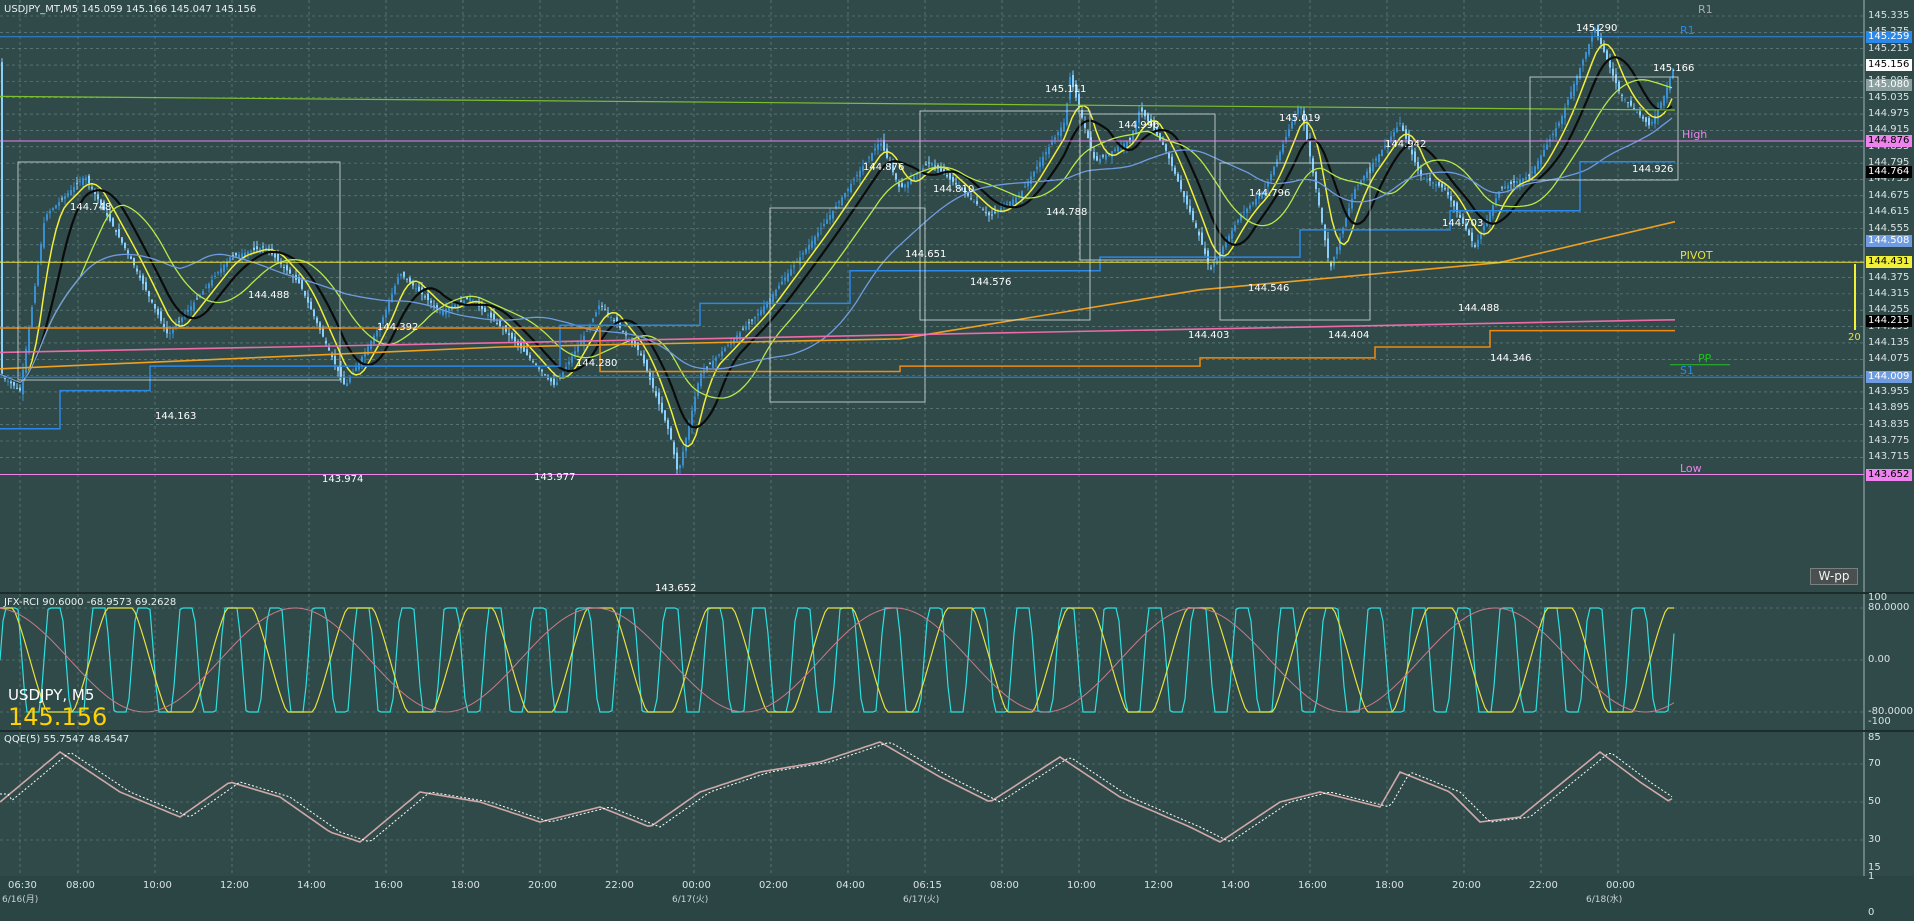  Describe the element at coordinates (465, 885) in the screenshot. I see `time-label: 18:00` at that location.